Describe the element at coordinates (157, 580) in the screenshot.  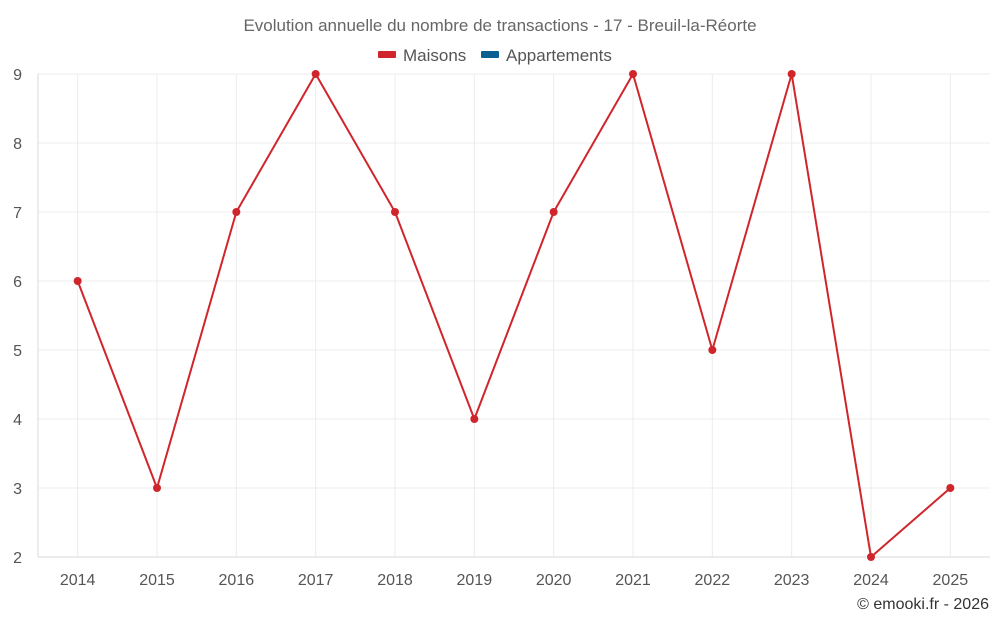
I see `x-tick-label: 2015` at that location.